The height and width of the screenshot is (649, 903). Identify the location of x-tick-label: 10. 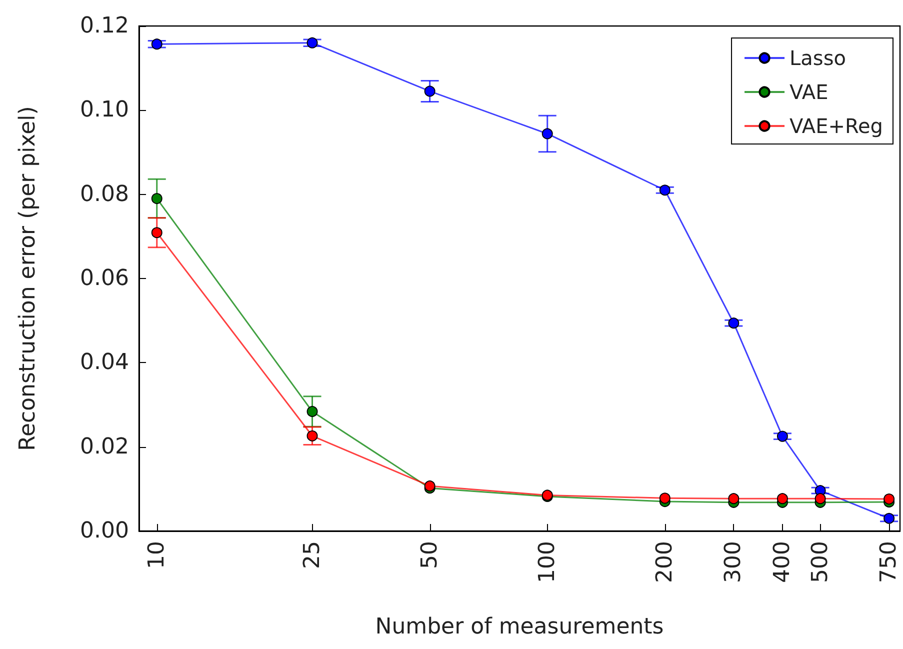
(157, 555).